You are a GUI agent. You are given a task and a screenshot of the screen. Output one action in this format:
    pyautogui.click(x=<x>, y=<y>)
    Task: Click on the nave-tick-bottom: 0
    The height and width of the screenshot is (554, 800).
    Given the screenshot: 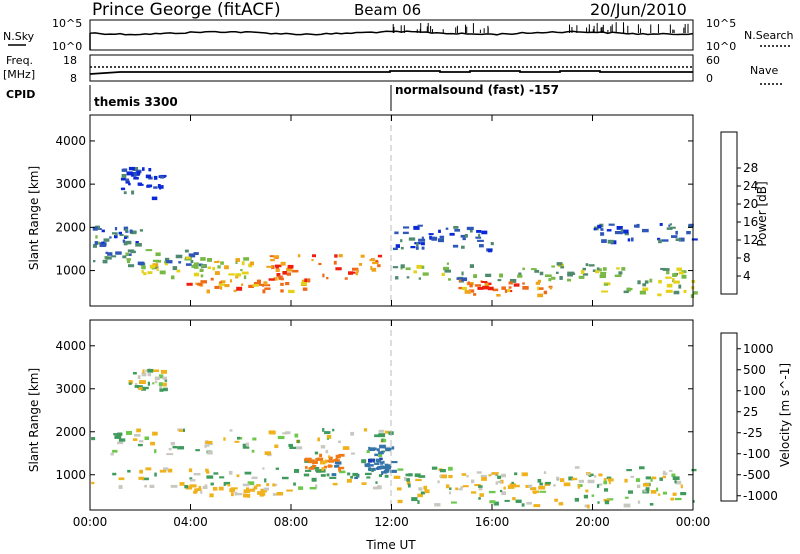 What is the action you would take?
    pyautogui.click(x=709, y=78)
    